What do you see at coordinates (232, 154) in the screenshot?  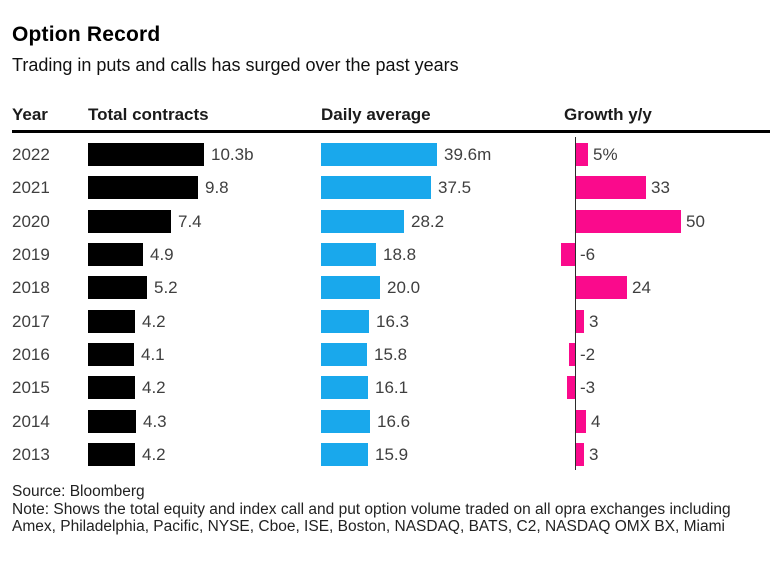 I see `total-contracts-value: 10.3b` at bounding box center [232, 154].